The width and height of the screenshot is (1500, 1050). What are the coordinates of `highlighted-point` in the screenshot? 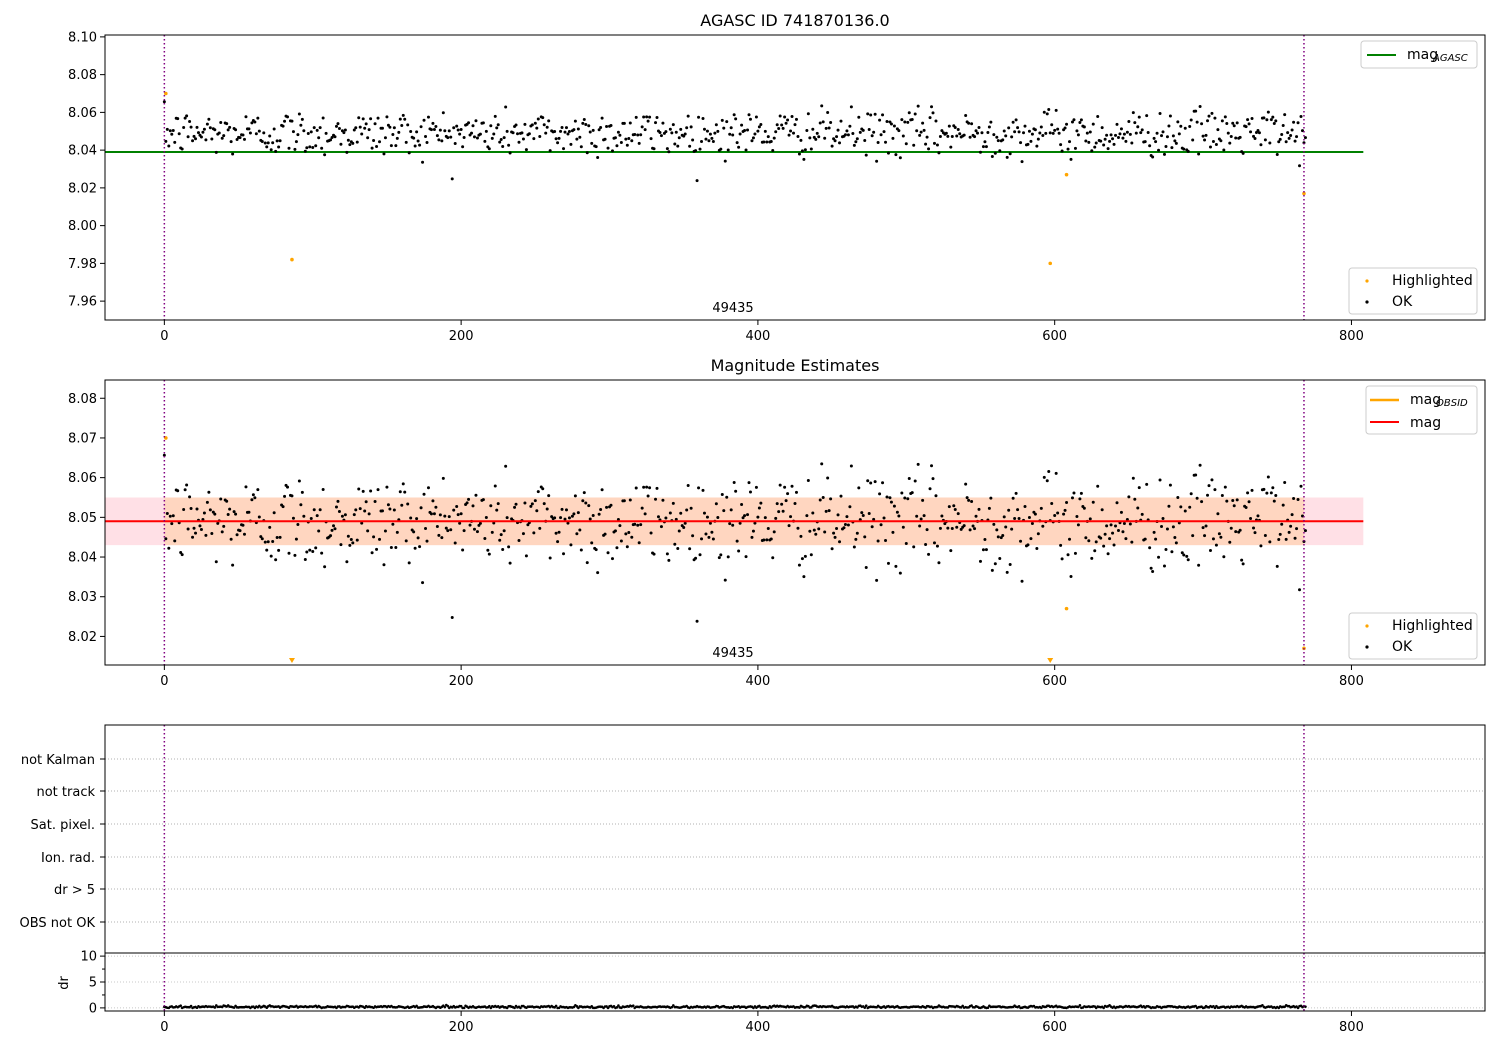 It's located at (292, 259).